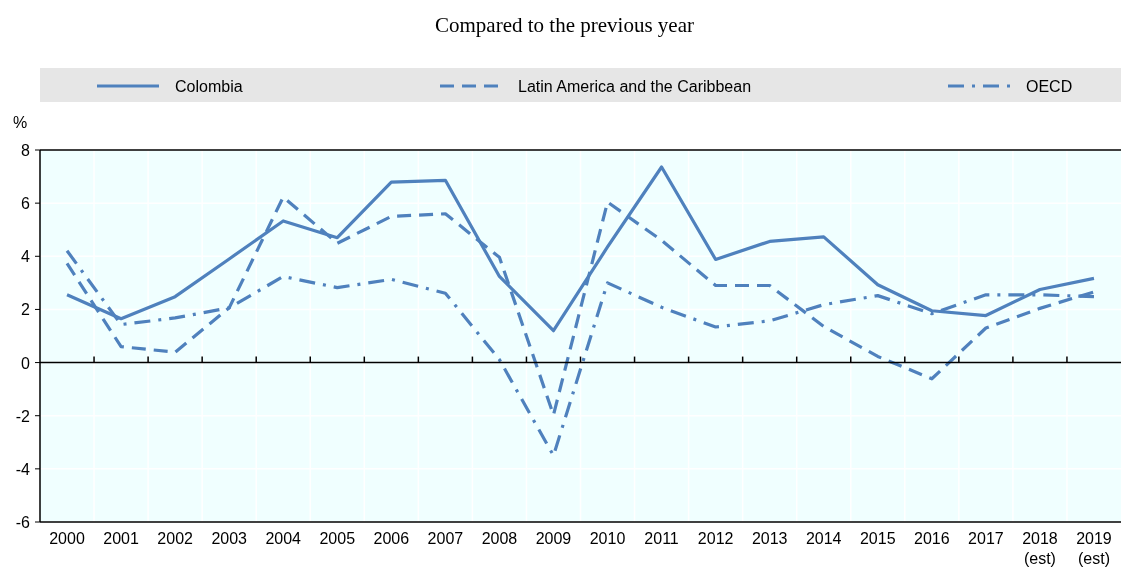 The width and height of the screenshot is (1129, 570). What do you see at coordinates (661, 538) in the screenshot?
I see `x-tick-label: 2011` at bounding box center [661, 538].